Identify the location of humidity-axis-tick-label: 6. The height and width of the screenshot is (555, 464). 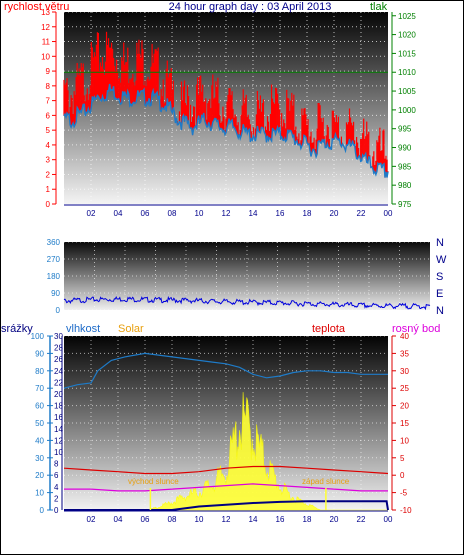
(56, 475).